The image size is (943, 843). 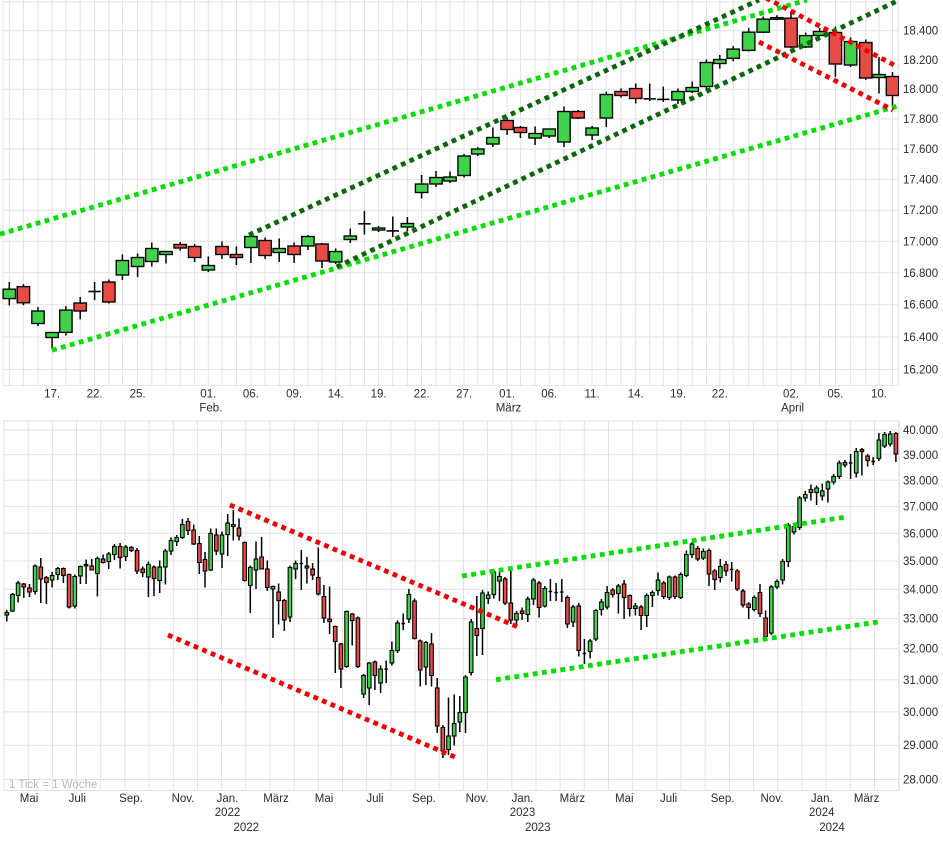 What do you see at coordinates (920, 534) in the screenshot?
I see `svg-text: 36.000` at bounding box center [920, 534].